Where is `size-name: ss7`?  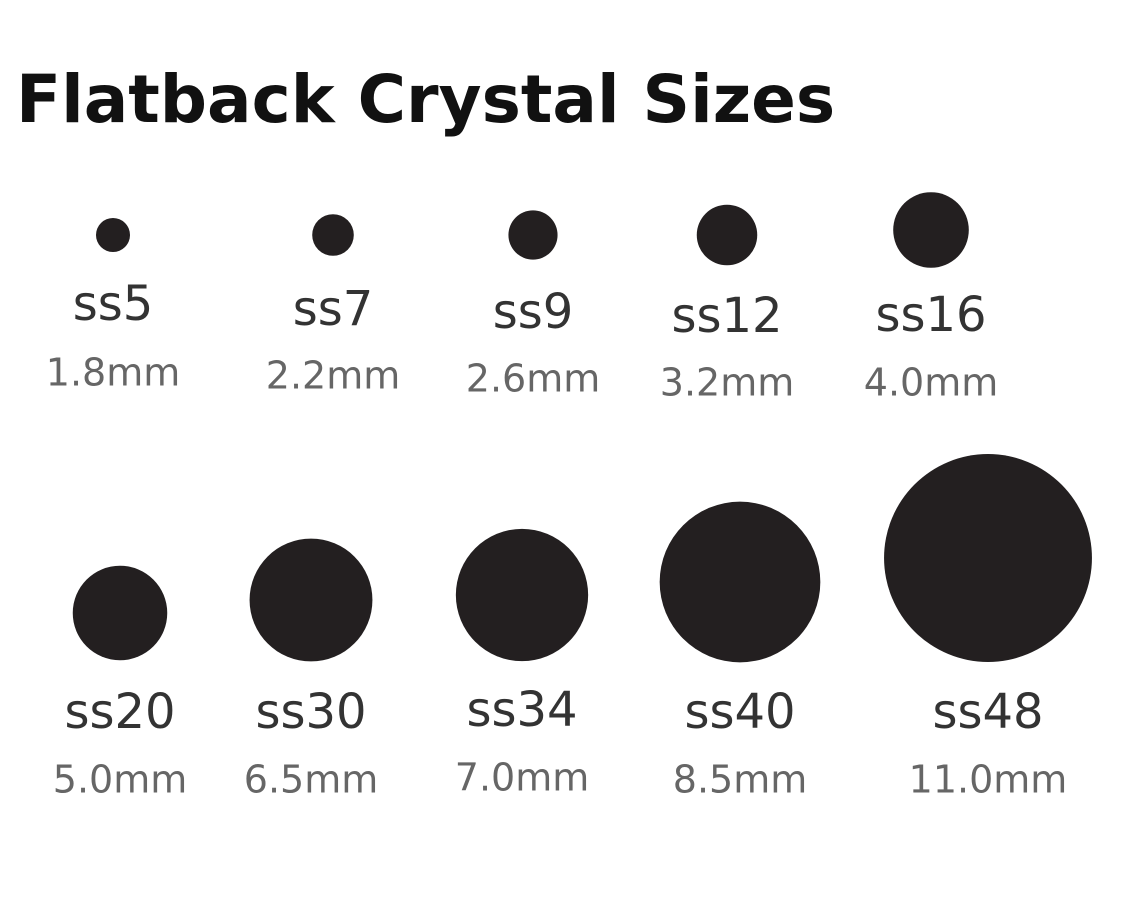
size-name: ss7 is located at coordinates (333, 309).